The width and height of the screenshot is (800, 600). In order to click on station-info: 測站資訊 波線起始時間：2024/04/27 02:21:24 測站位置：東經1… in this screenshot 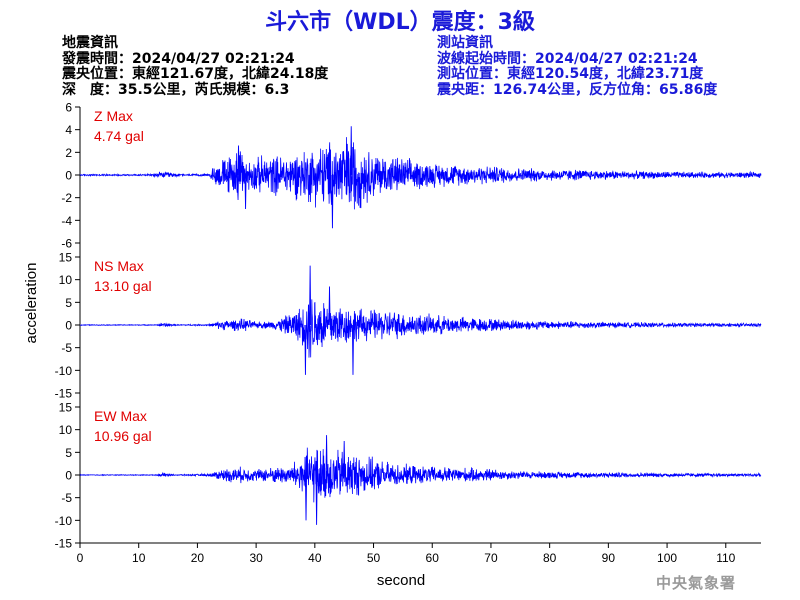, I will do `click(577, 66)`.